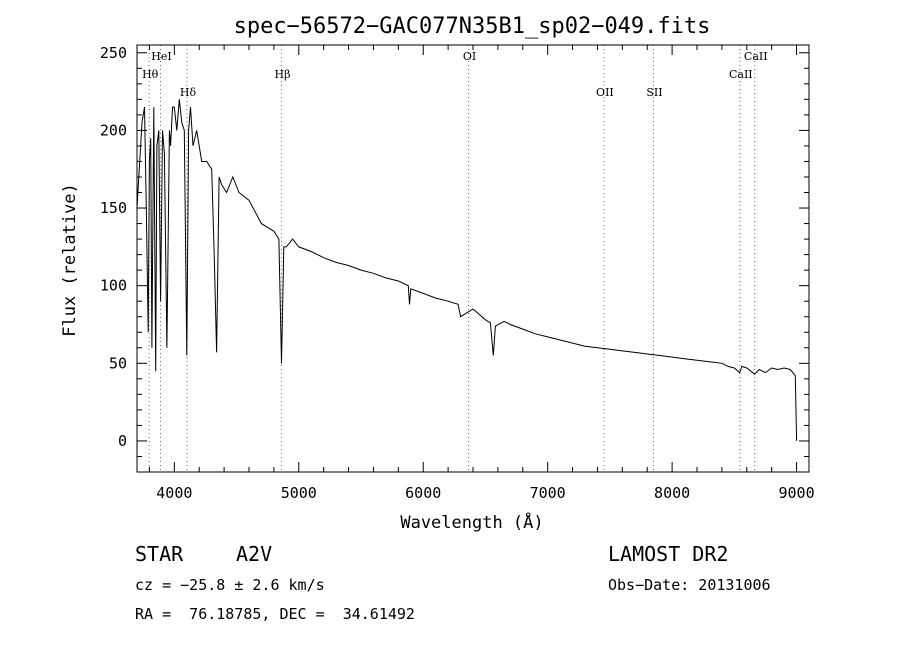  Describe the element at coordinates (174, 493) in the screenshot. I see `x-tick-label: 4000` at that location.